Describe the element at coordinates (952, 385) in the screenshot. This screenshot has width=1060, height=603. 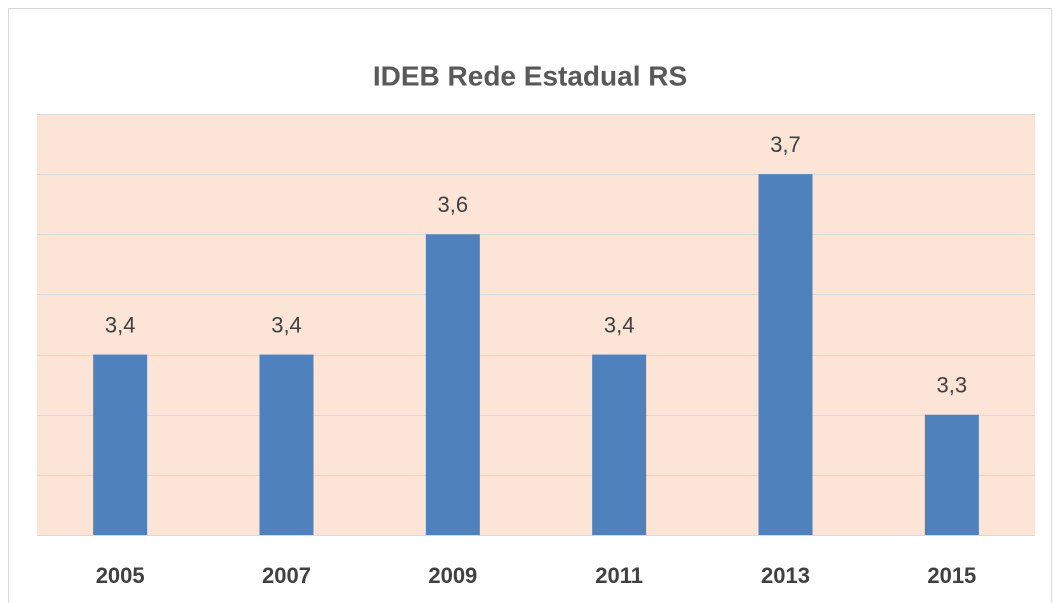
I see `data-label: 3,3` at that location.